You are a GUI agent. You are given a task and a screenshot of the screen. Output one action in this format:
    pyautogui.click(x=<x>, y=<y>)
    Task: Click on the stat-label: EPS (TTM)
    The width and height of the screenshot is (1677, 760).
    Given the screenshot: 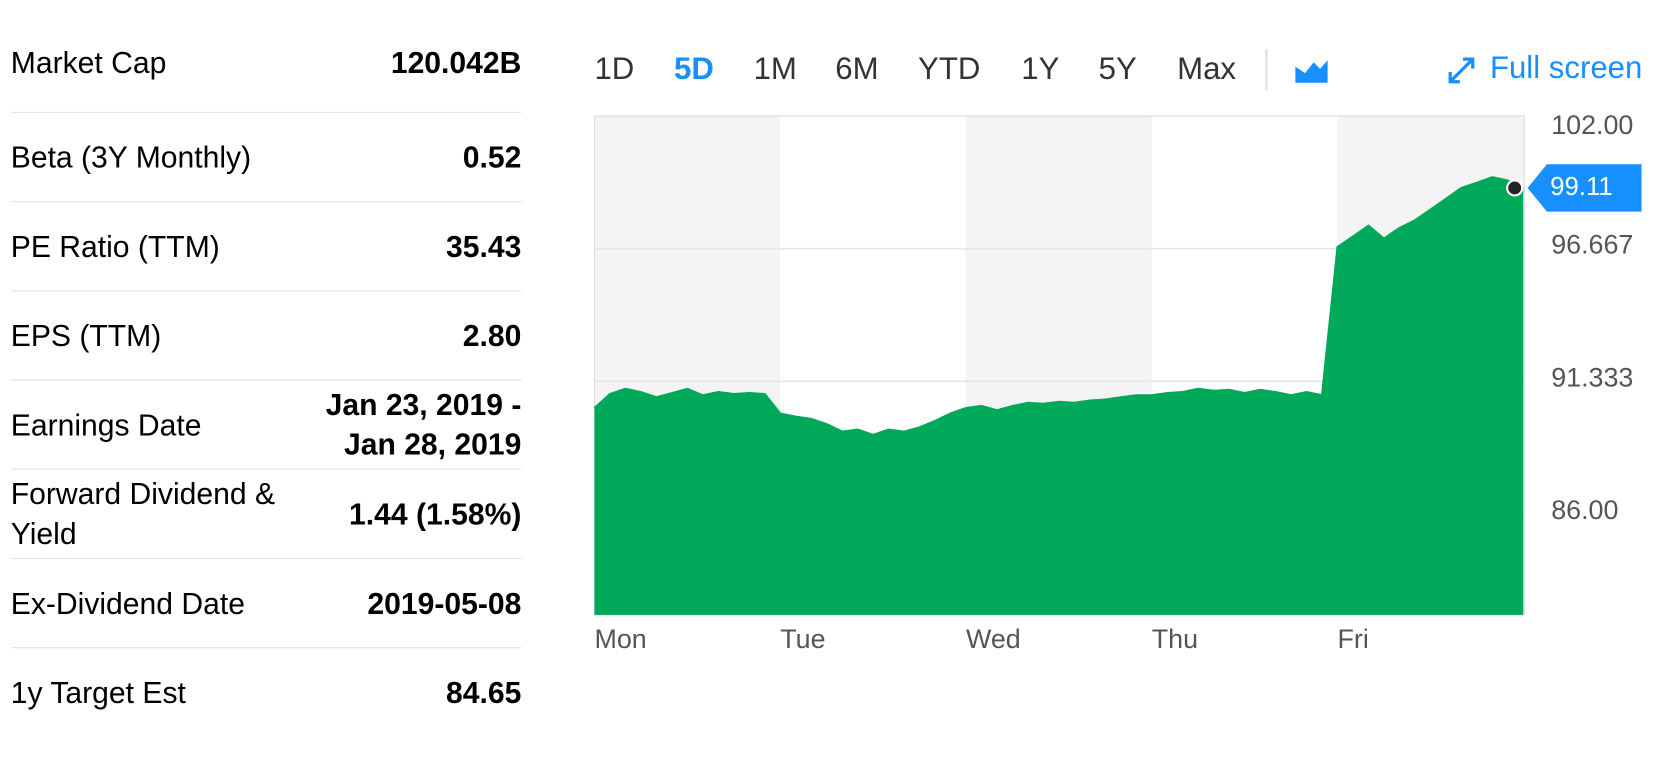 What is the action you would take?
    pyautogui.click(x=86, y=335)
    